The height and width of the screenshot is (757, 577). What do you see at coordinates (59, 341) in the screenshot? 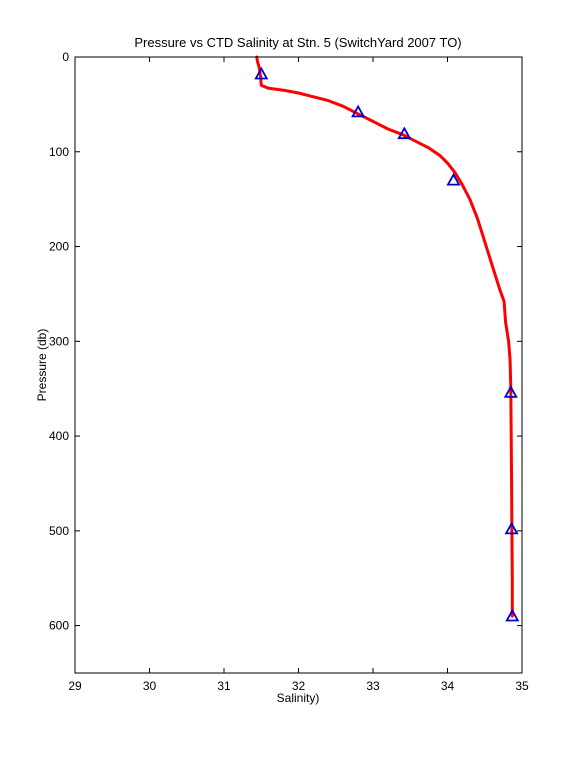
I see `y-tick-label: 300` at bounding box center [59, 341].